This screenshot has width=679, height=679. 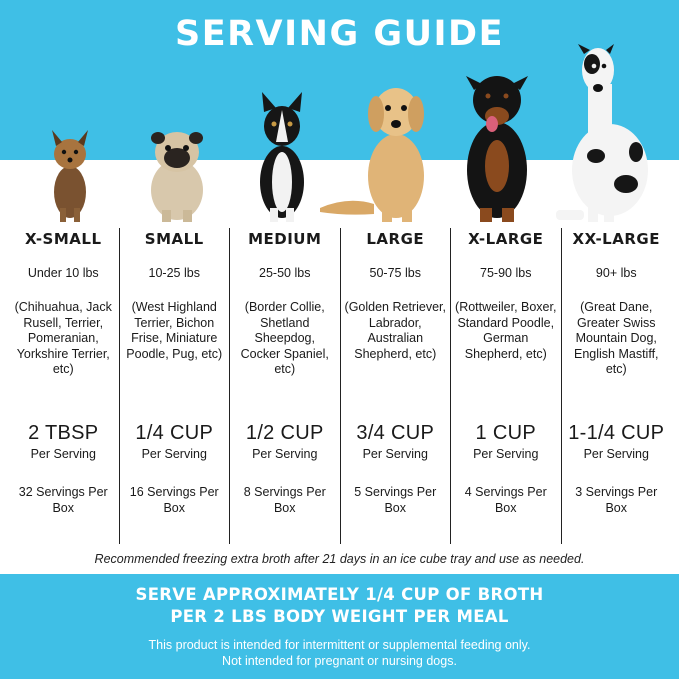 What do you see at coordinates (602, 133) in the screenshot?
I see `great-dane-photo` at bounding box center [602, 133].